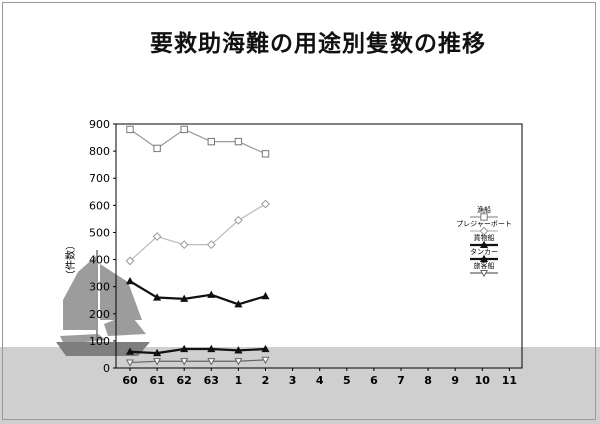 The width and height of the screenshot is (600, 424). I want to click on x-tick-label: 9, so click(455, 380).